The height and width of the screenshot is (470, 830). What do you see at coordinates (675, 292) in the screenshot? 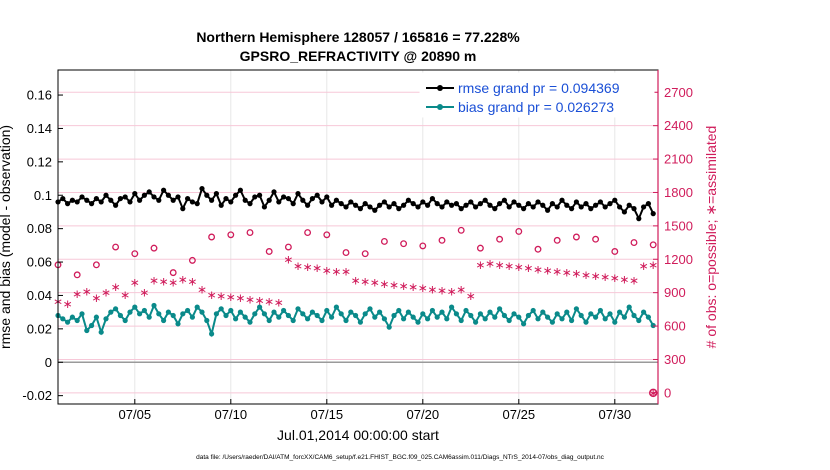
I see `y-right-tick-label: 900` at bounding box center [675, 292].